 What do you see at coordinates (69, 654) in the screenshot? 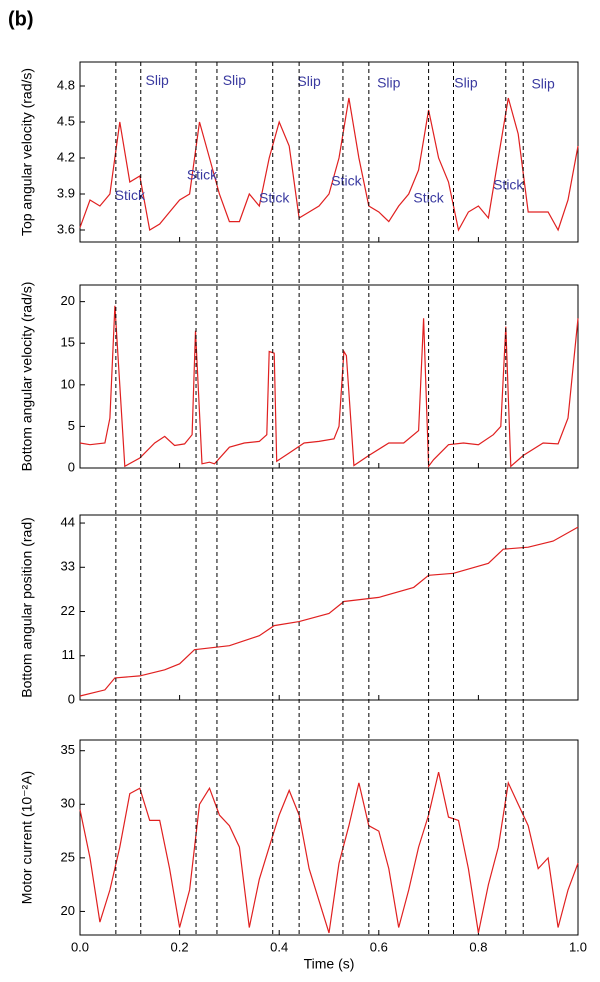
I see `y-tick-label: 11` at bounding box center [69, 654].